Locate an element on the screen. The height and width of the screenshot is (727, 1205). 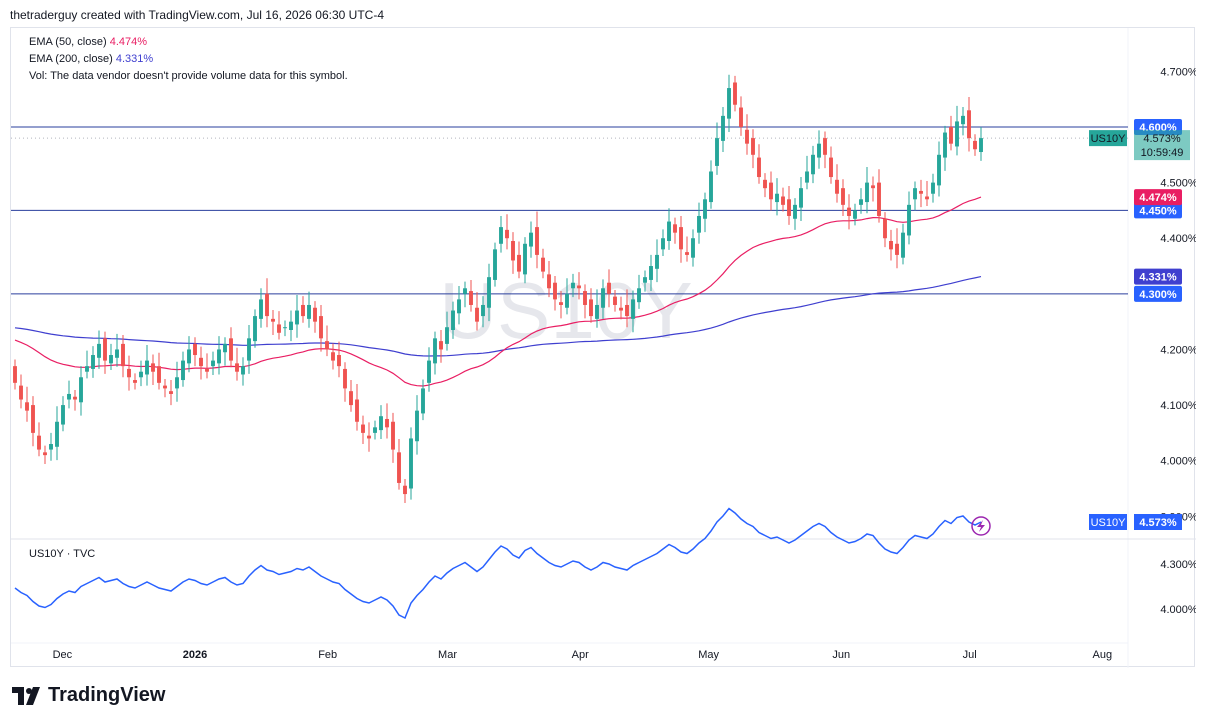
ema50-legend-value: 4.474% is located at coordinates (128, 42).